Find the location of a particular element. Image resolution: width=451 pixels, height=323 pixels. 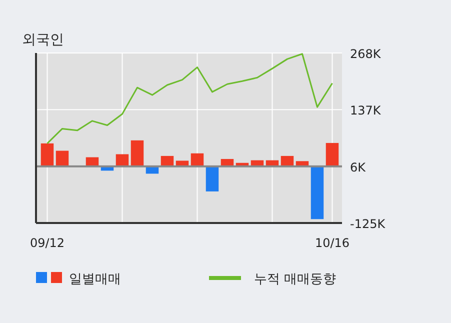

legend-label: 일별매매 is located at coordinates (95, 279).